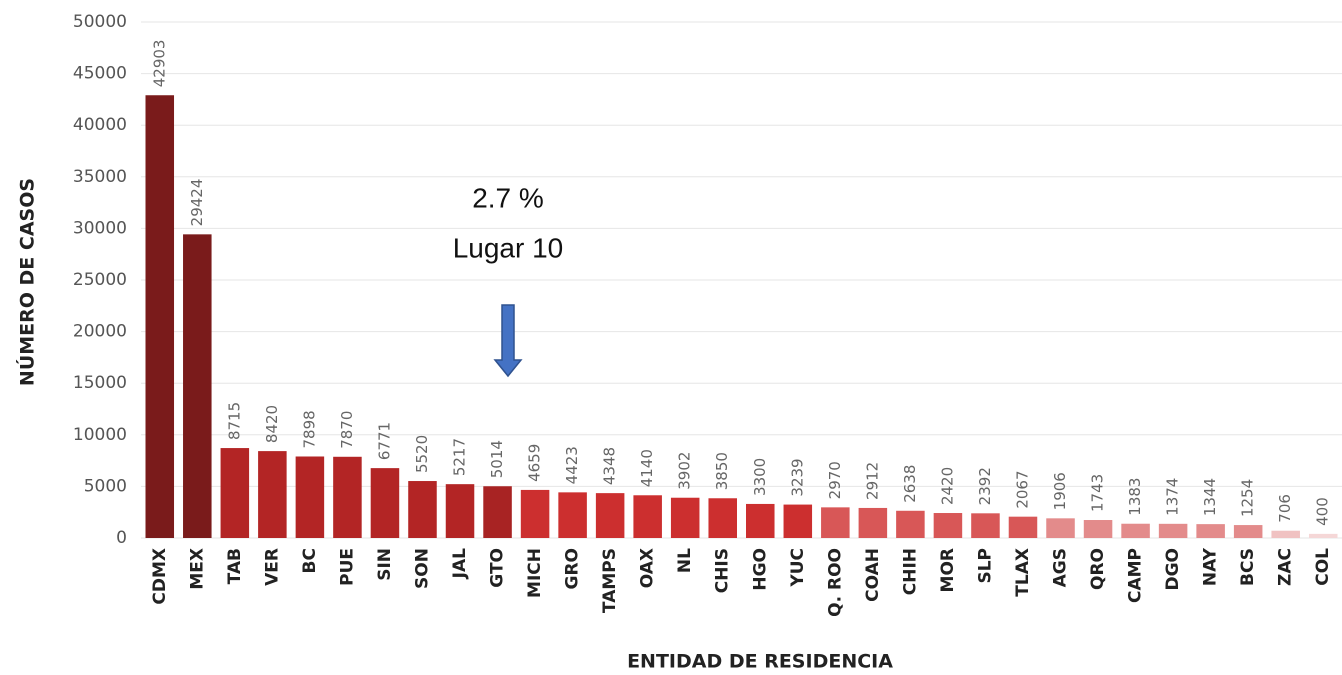 This screenshot has width=1342, height=675. What do you see at coordinates (100, 280) in the screenshot?
I see `y-tick-label: 25000` at bounding box center [100, 280].